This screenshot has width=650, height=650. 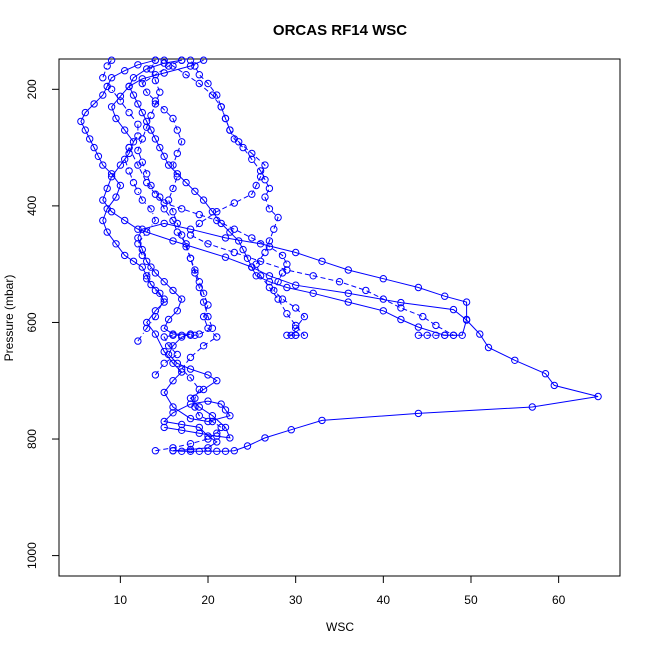 I want to click on y-tick-label: 400, so click(x=32, y=206).